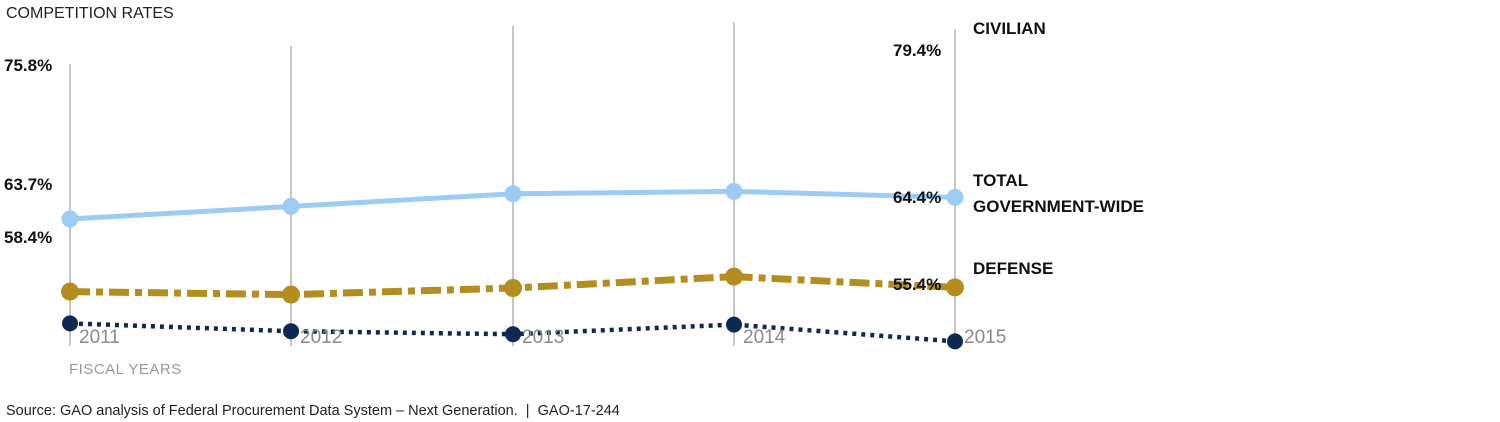 The width and height of the screenshot is (1500, 422). I want to click on point-total-government-wide-2014, so click(734, 276).